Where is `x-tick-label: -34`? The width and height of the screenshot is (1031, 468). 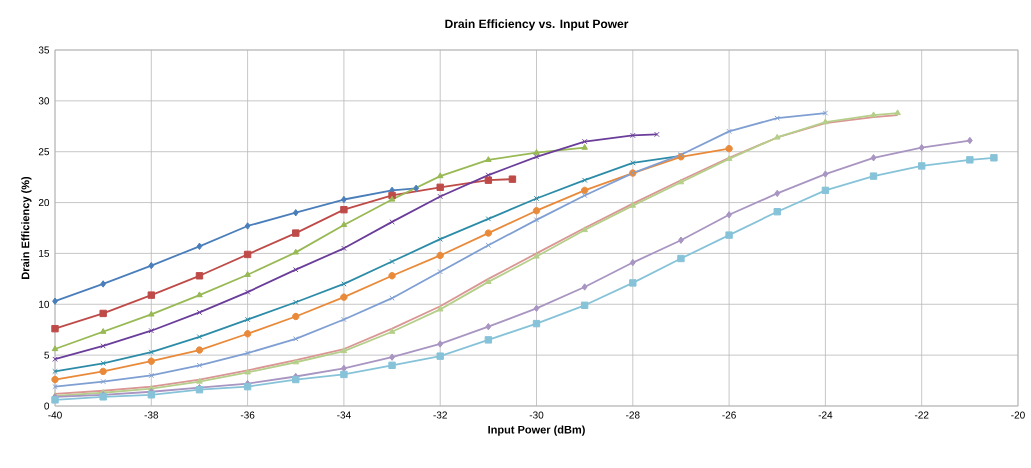
x-tick-label: -34 is located at coordinates (344, 415).